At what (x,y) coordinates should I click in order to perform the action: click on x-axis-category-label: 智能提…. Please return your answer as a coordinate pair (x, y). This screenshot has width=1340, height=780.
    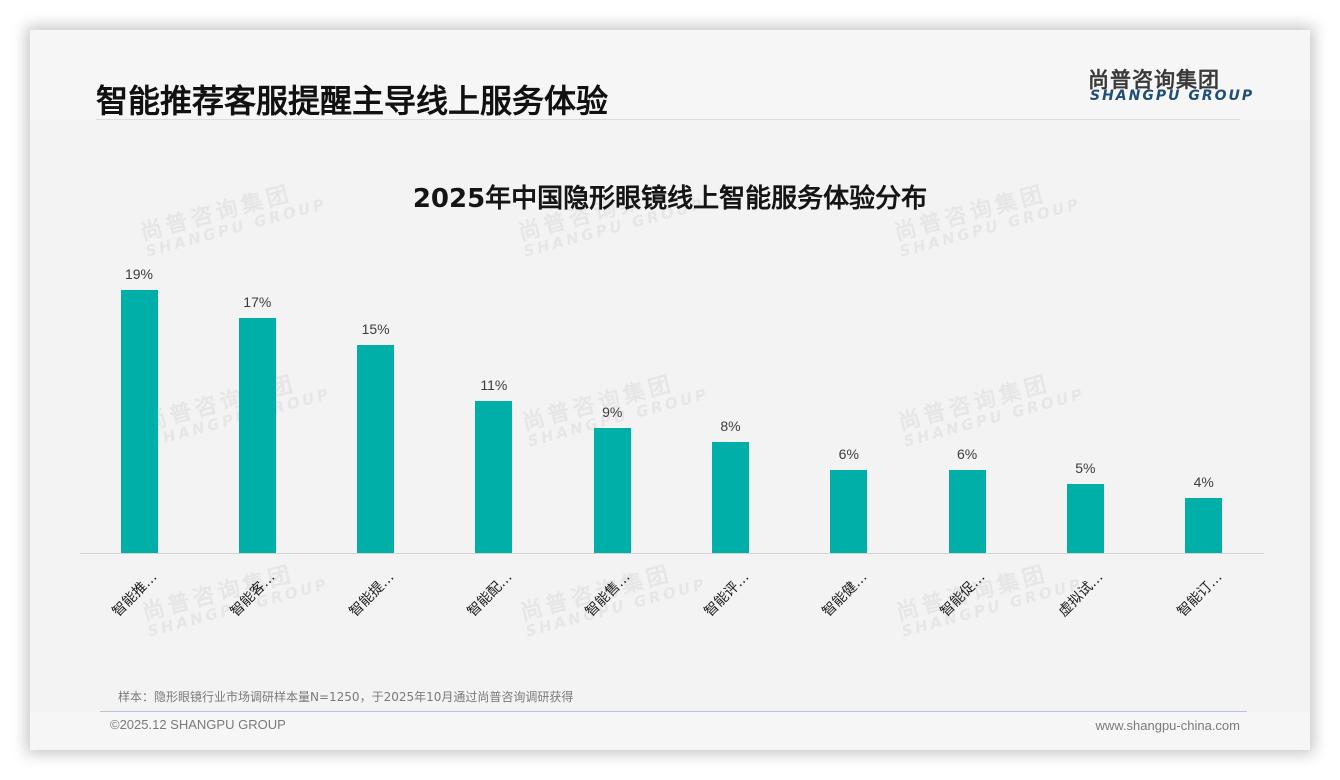
    Looking at the image, I should click on (372, 595).